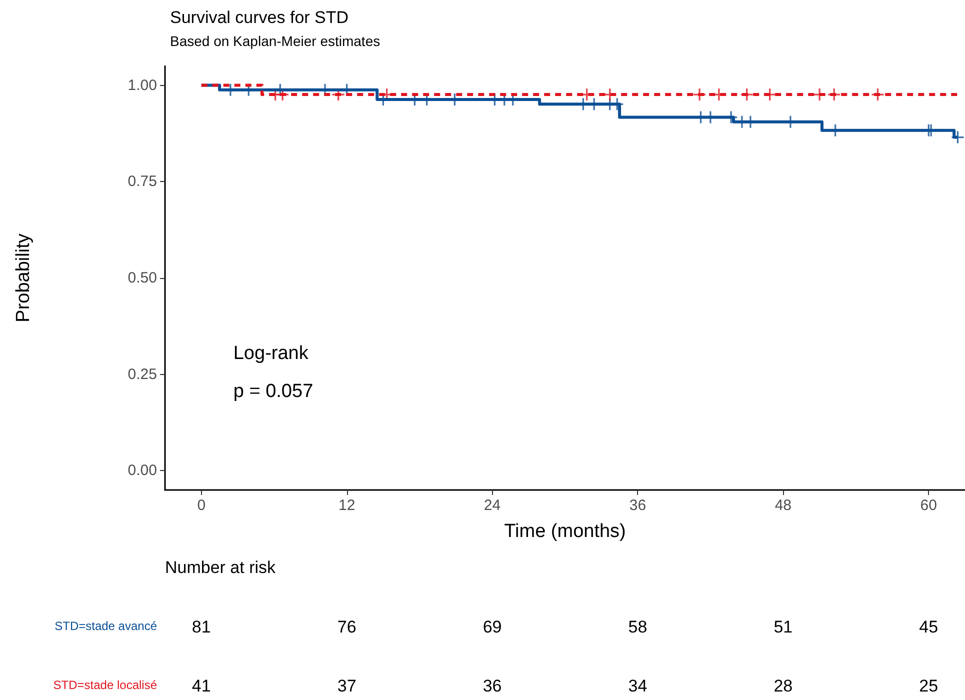  I want to click on text: 25, so click(928, 686).